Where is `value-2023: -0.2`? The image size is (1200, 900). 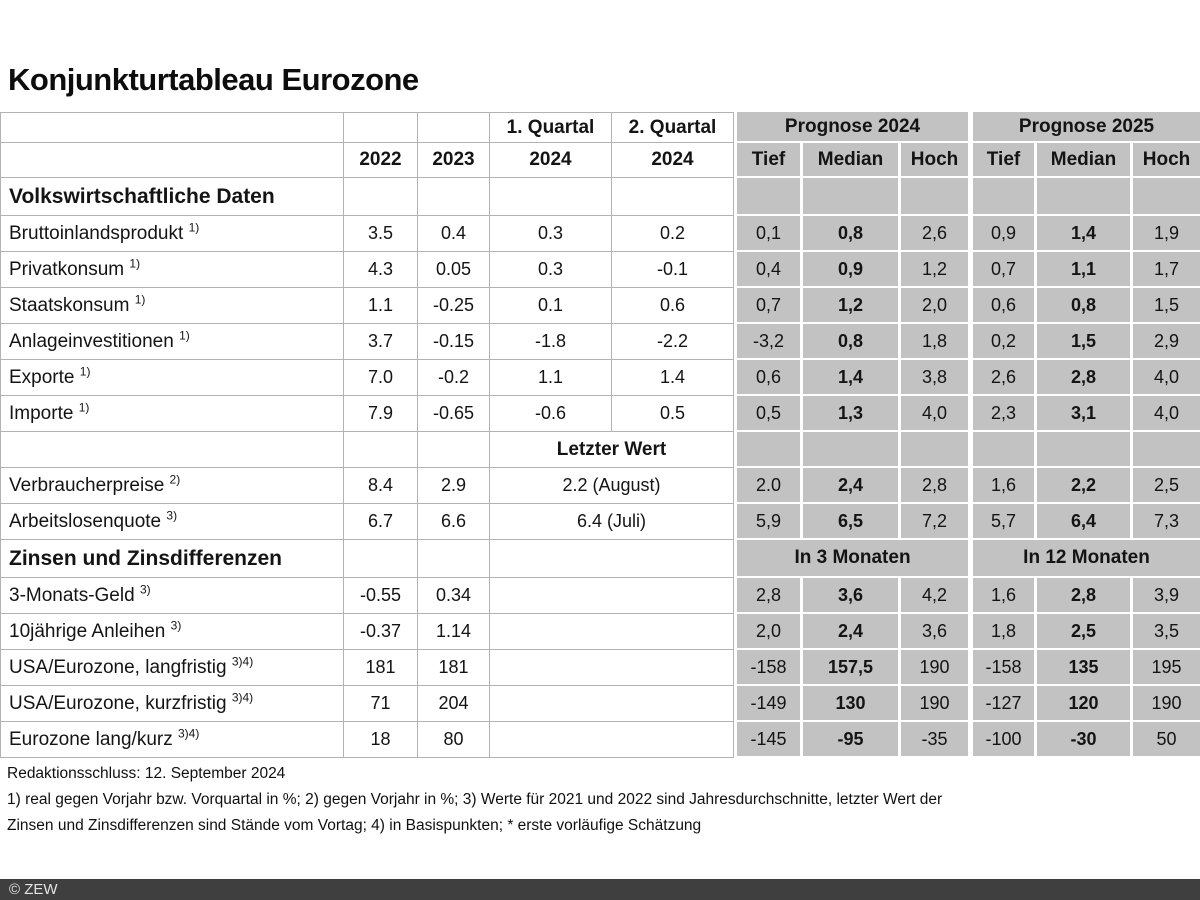 value-2023: -0.2 is located at coordinates (454, 378).